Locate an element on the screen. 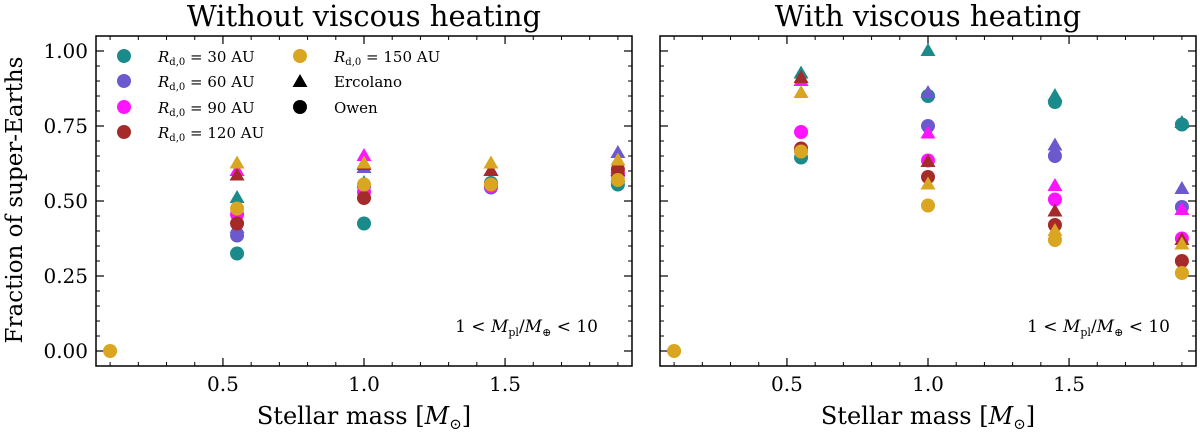 This screenshot has width=1200, height=432. legend-entry-30au: Rd,0 = 30 AU is located at coordinates (186, 58).